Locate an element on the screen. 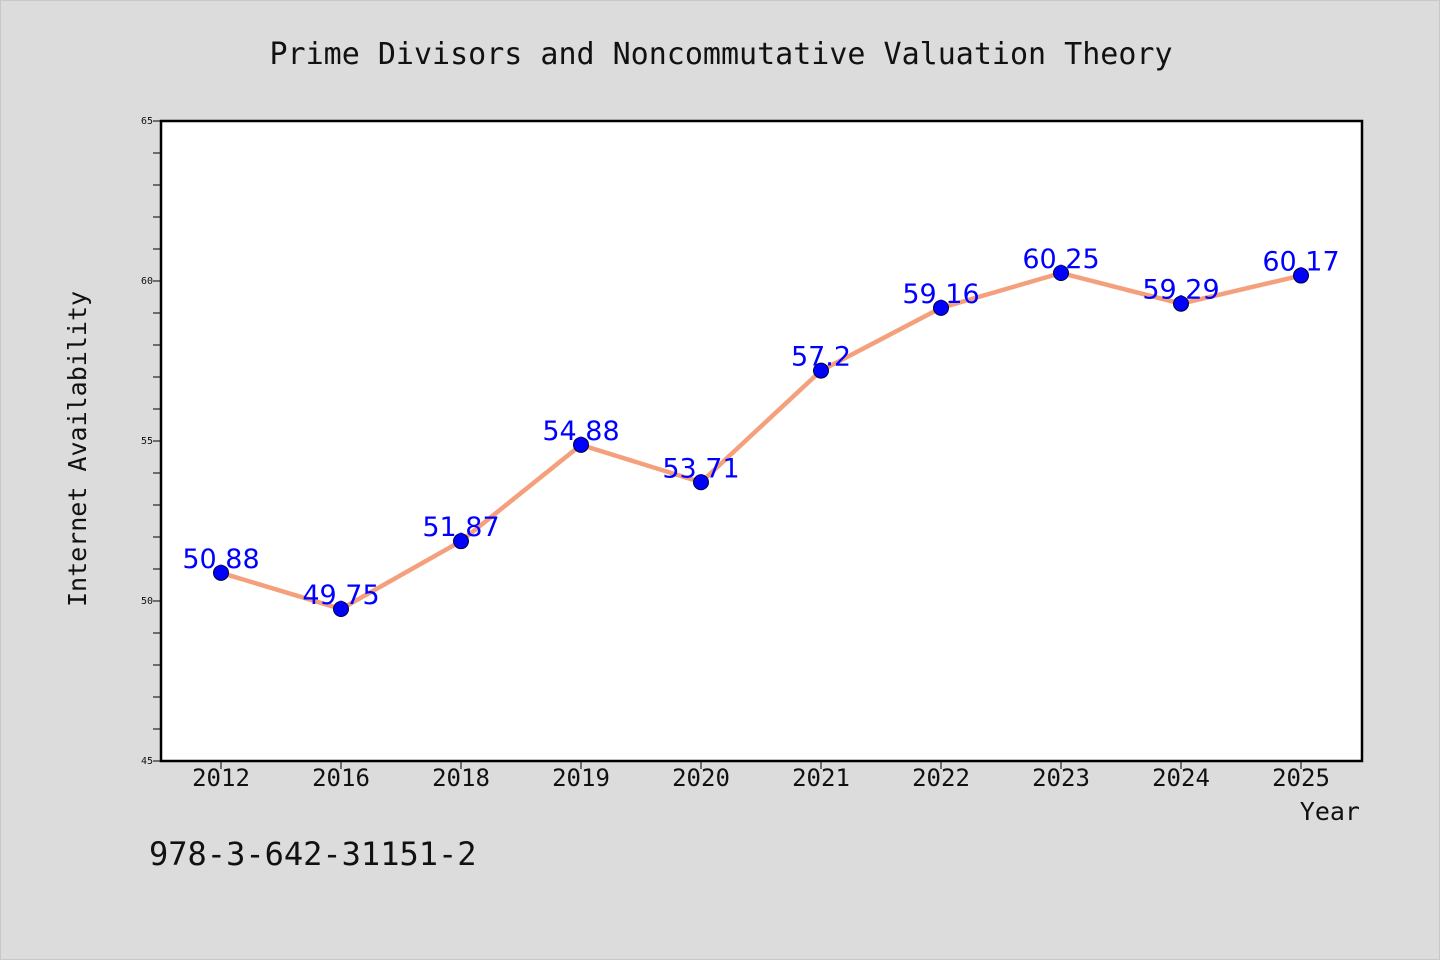 The height and width of the screenshot is (960, 1440). y-axis-label: Internet Availability is located at coordinates (77, 449).